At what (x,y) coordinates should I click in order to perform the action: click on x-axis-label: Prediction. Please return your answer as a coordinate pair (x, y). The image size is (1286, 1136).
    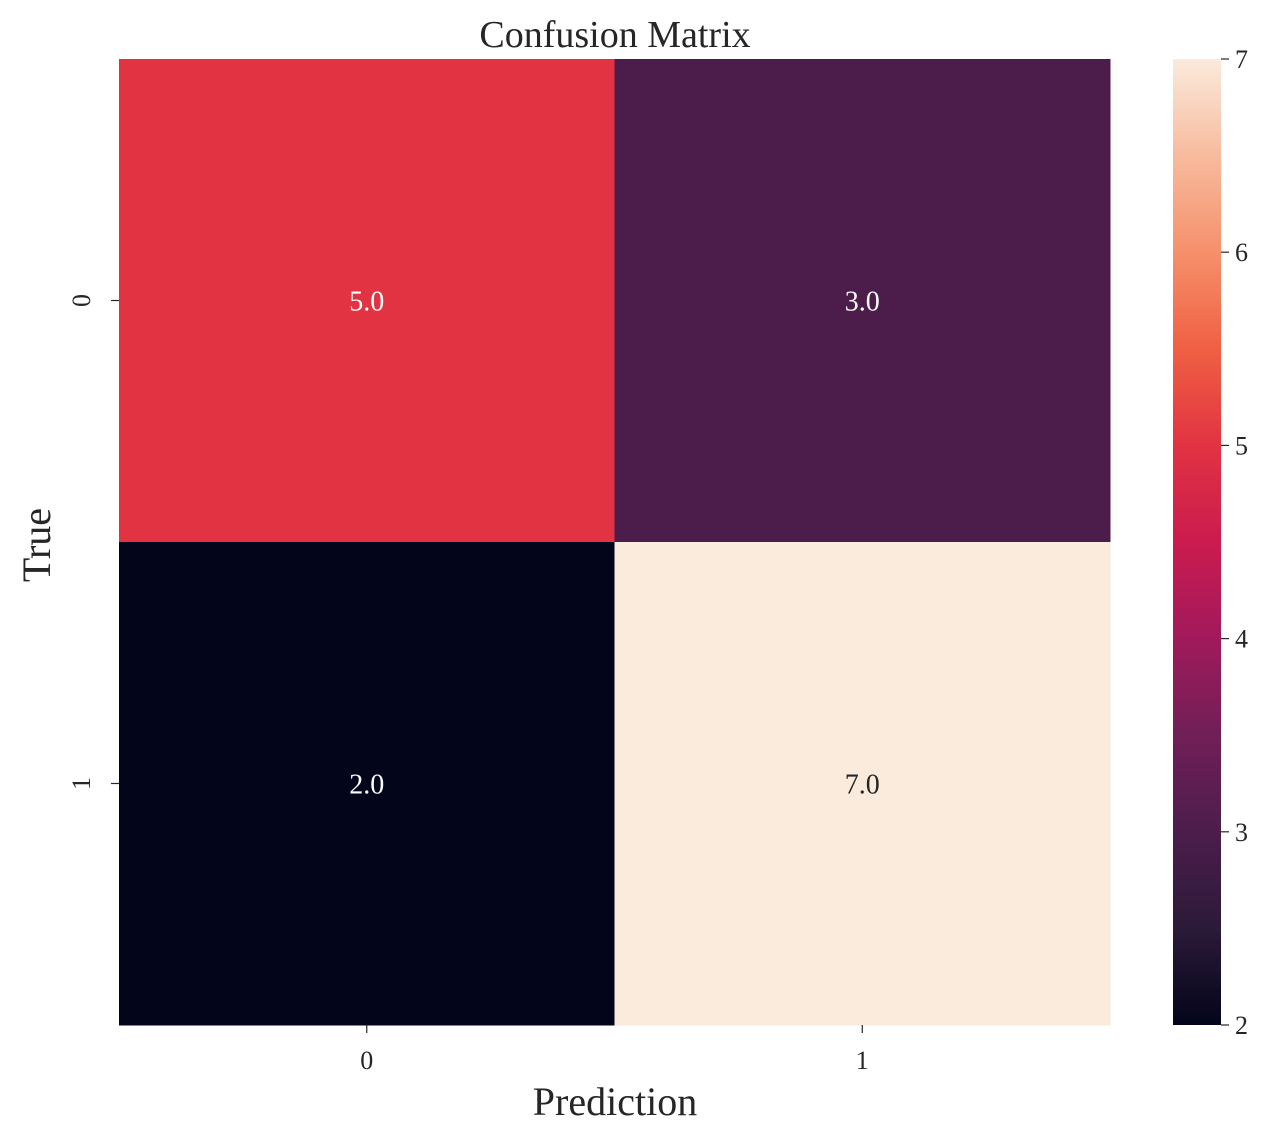
    Looking at the image, I should click on (615, 1101).